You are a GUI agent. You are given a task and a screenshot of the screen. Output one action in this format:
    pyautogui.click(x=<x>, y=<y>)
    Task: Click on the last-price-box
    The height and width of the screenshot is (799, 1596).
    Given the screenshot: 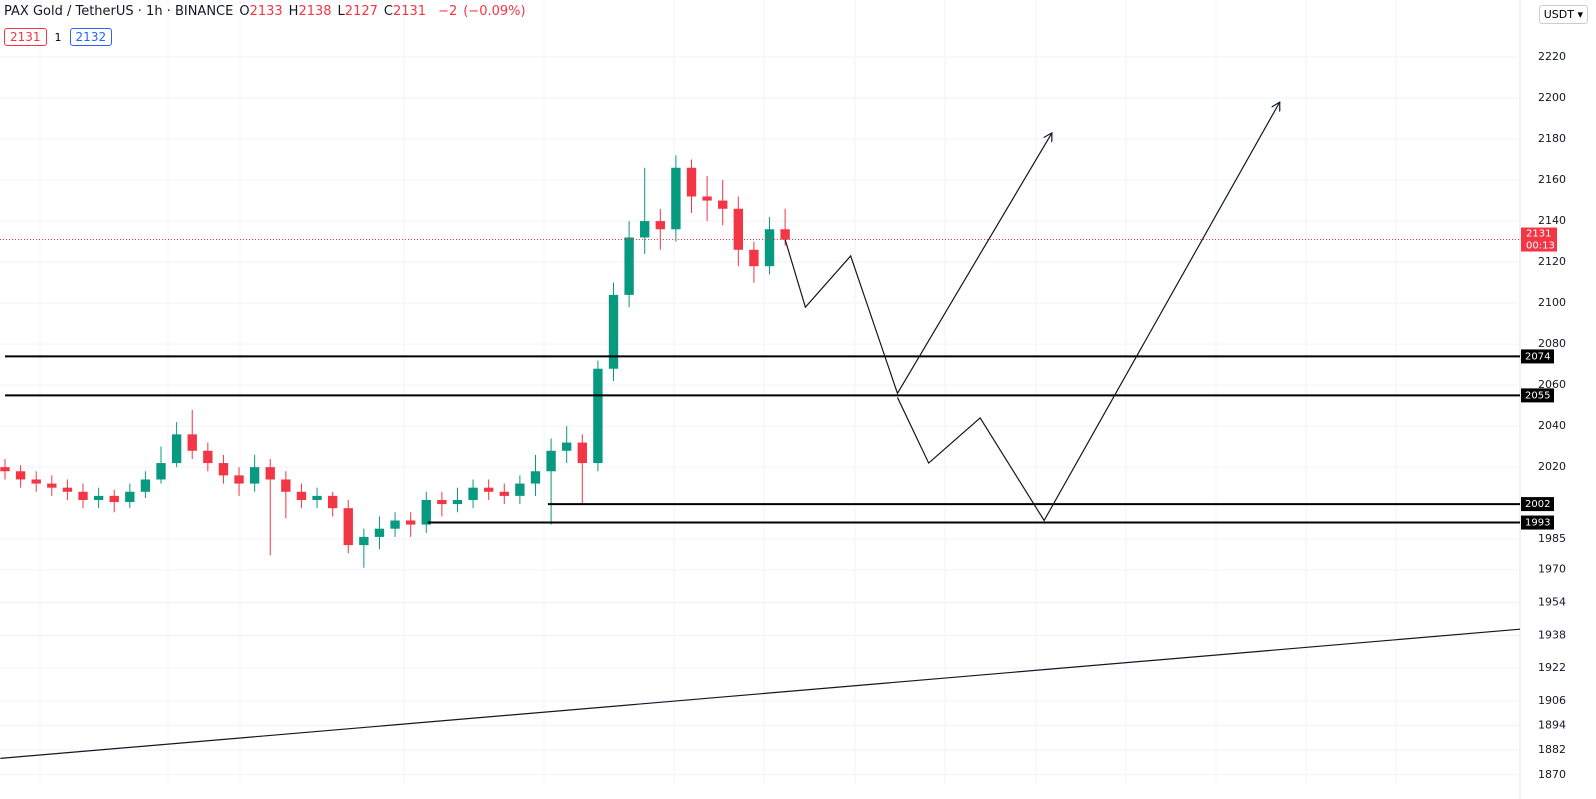 What is the action you would take?
    pyautogui.click(x=1539, y=239)
    